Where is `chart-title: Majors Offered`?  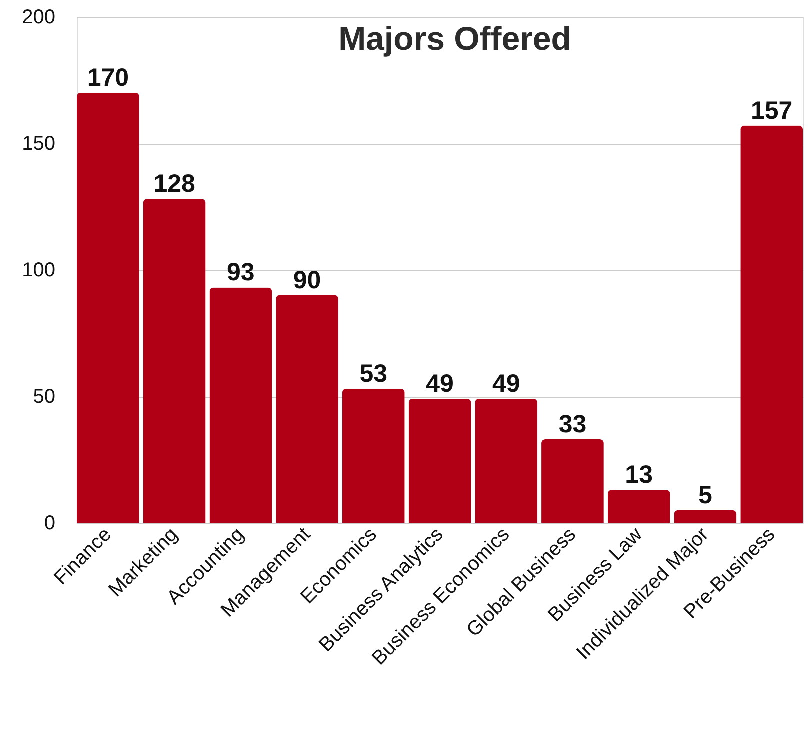
chart-title: Majors Offered is located at coordinates (455, 38).